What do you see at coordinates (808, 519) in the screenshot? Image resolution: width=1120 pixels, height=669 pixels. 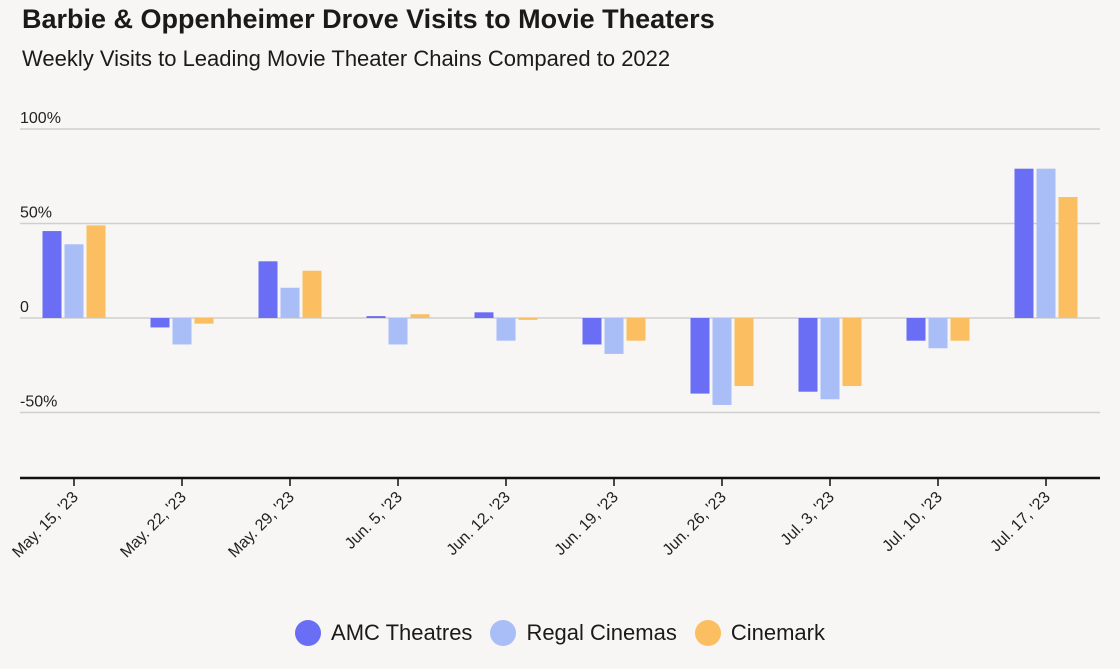 I see `x-tick-label: Jul. 3, '23` at bounding box center [808, 519].